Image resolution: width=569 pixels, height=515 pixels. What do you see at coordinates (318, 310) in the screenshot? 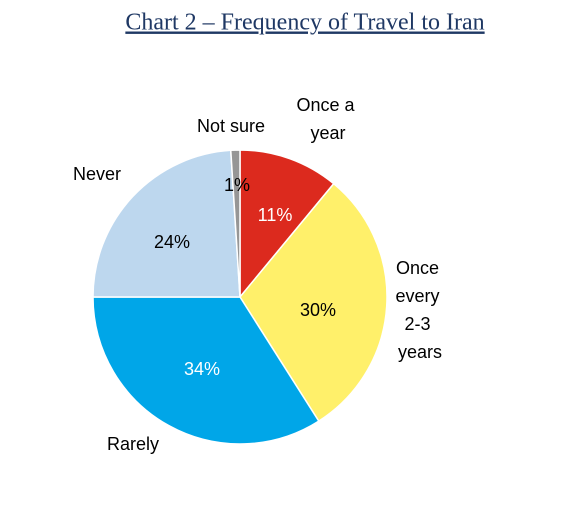
I see `value-label: 30%` at bounding box center [318, 310].